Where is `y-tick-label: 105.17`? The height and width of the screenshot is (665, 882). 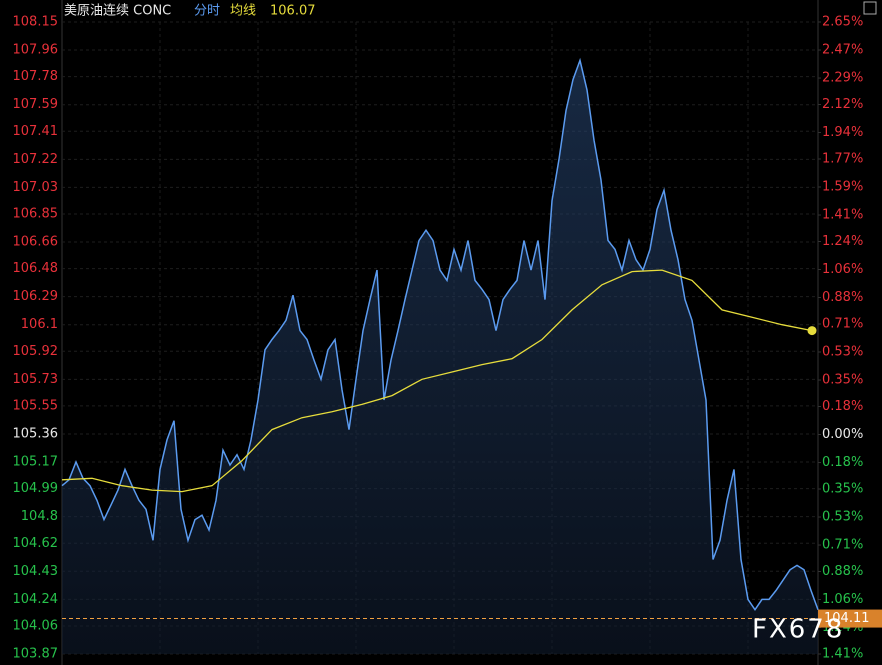
y-tick-label: 105.17 is located at coordinates (36, 462).